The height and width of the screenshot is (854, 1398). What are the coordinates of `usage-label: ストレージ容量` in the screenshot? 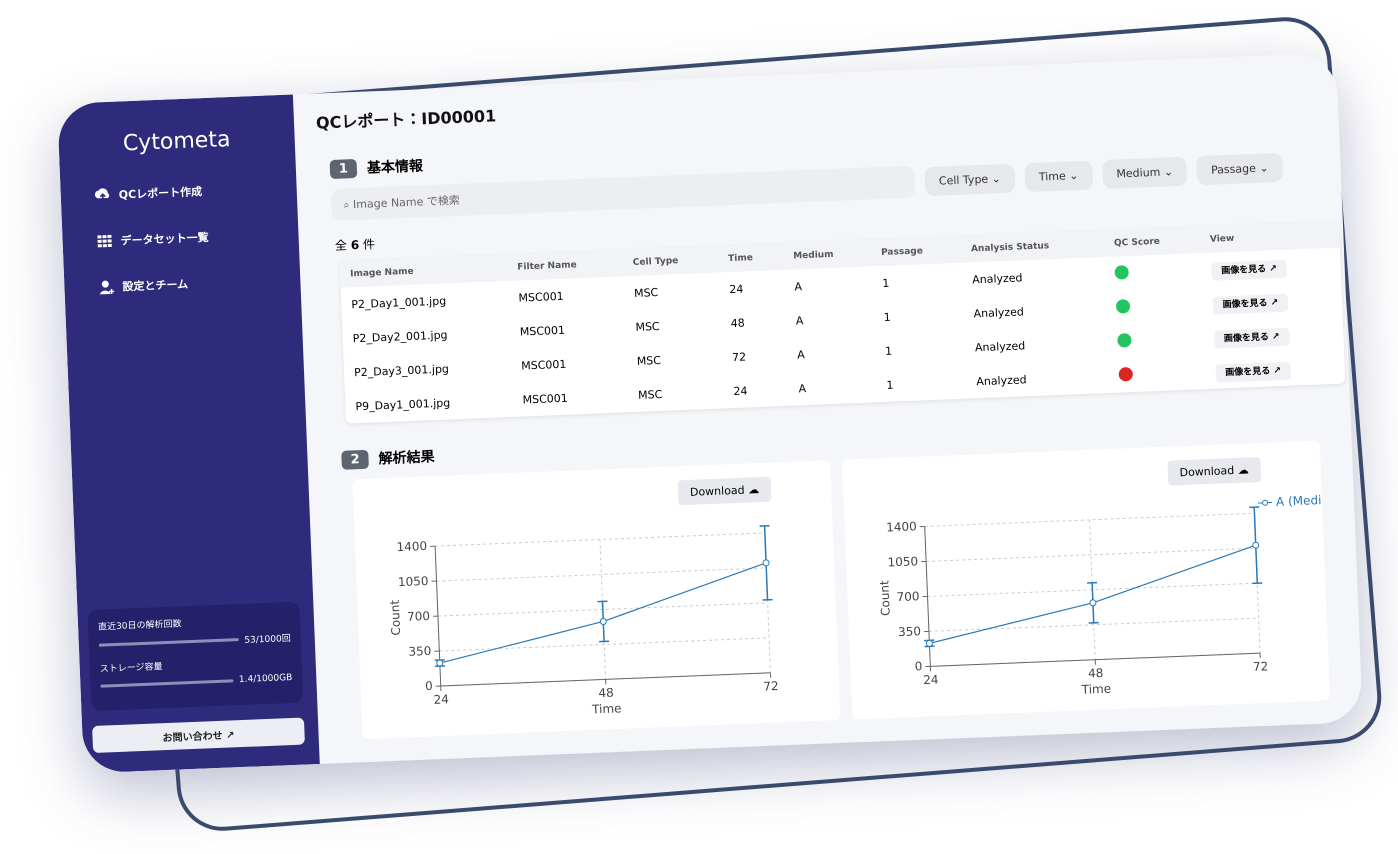 It's located at (131, 668).